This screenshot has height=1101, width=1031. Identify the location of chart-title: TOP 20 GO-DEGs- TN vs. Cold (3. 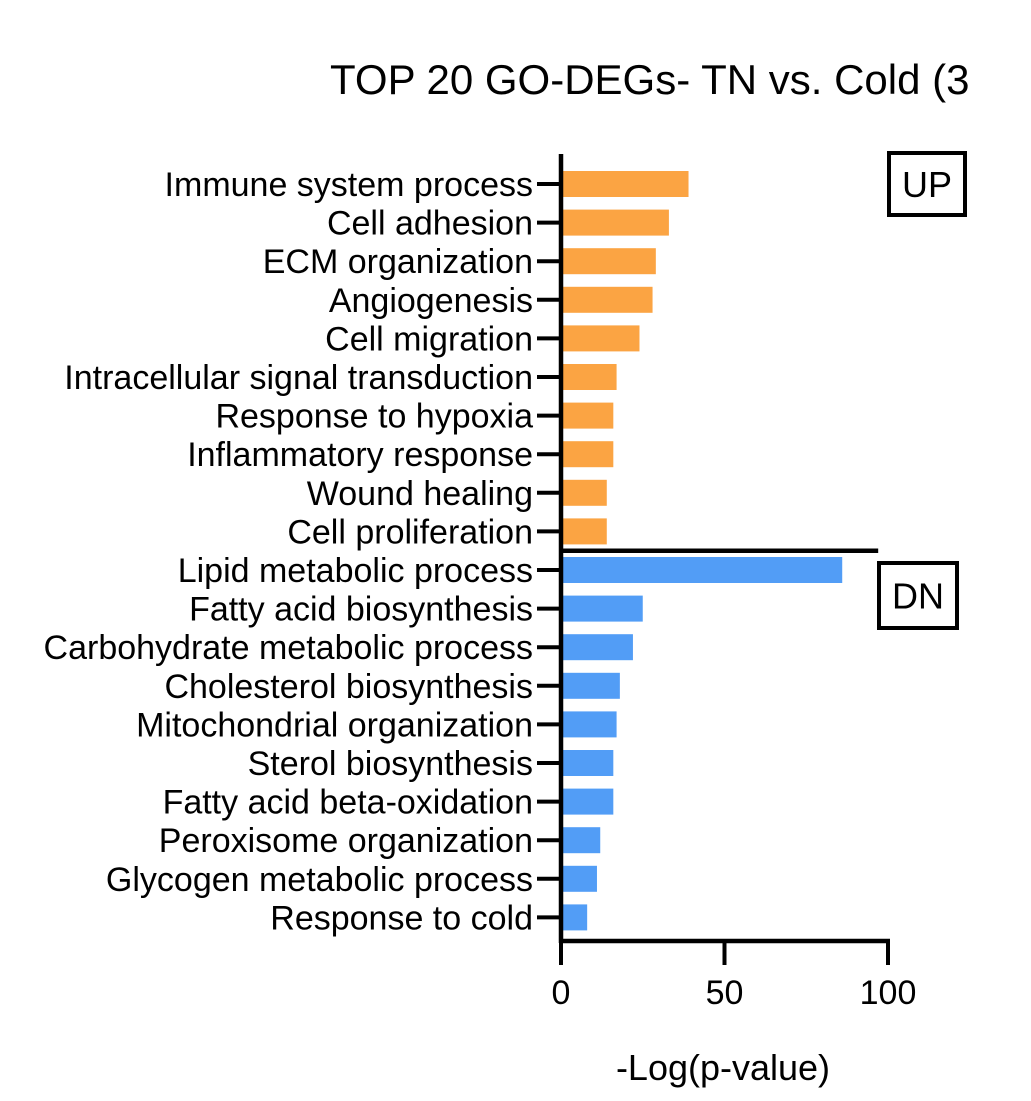
(650, 79).